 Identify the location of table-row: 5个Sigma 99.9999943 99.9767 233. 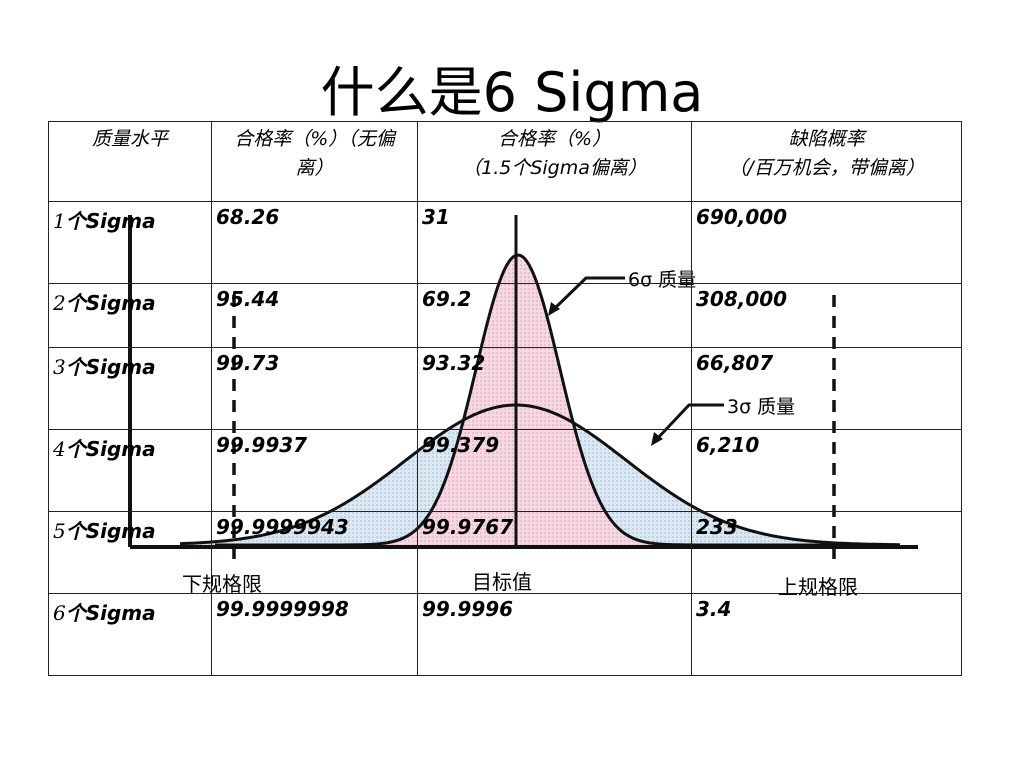
(505, 552).